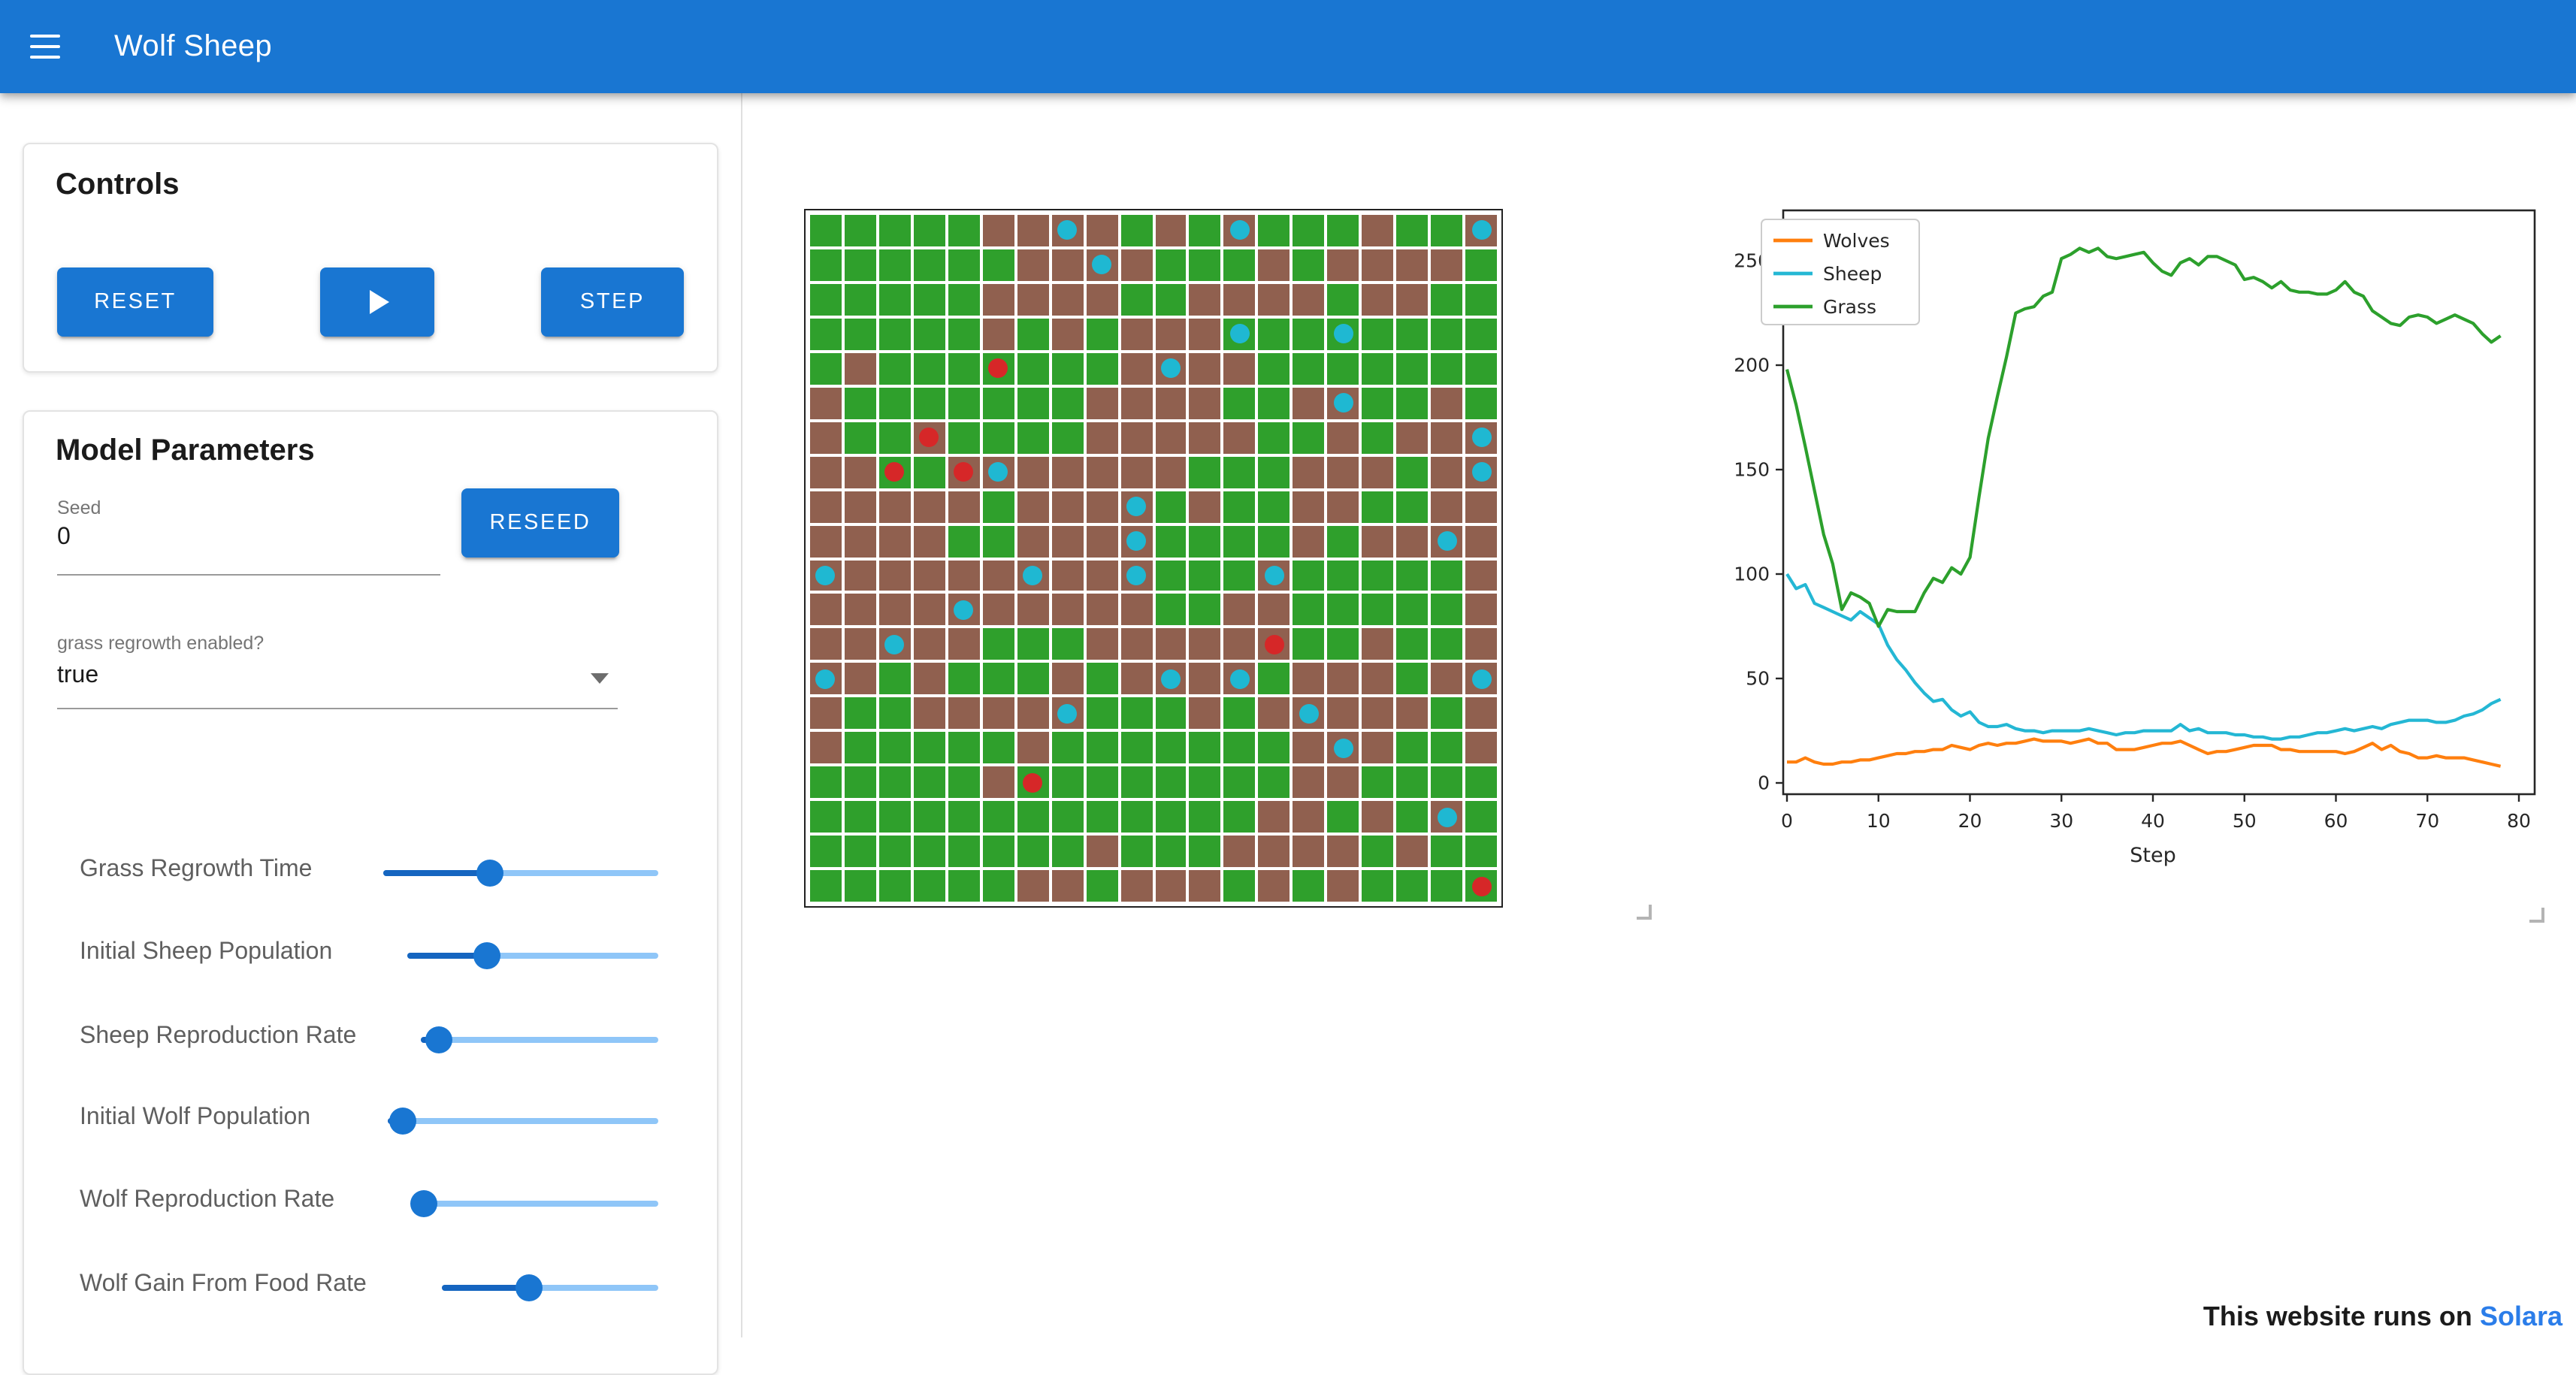 Image resolution: width=2576 pixels, height=1375 pixels. I want to click on solara-link: Solara, so click(2521, 1316).